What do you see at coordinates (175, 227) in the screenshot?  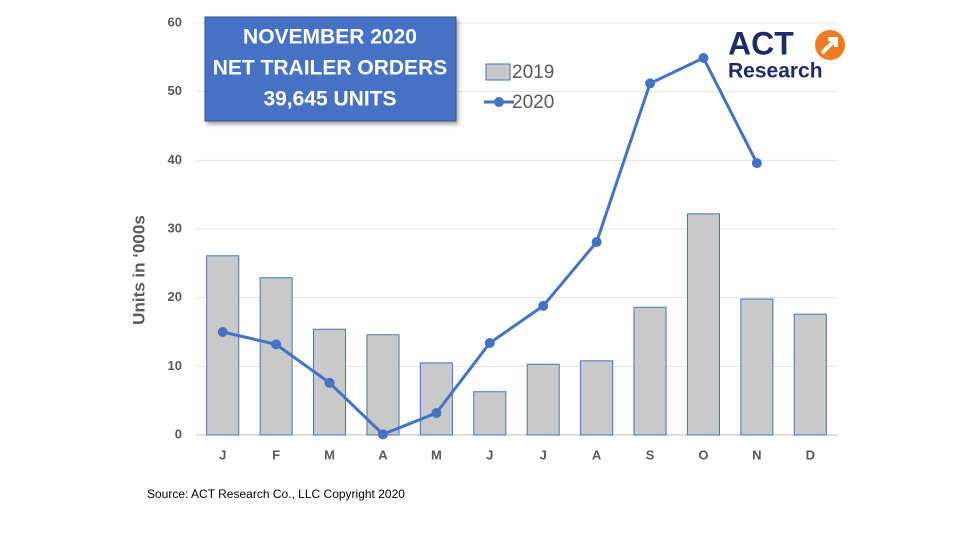 I see `y-tick-label: 30` at bounding box center [175, 227].